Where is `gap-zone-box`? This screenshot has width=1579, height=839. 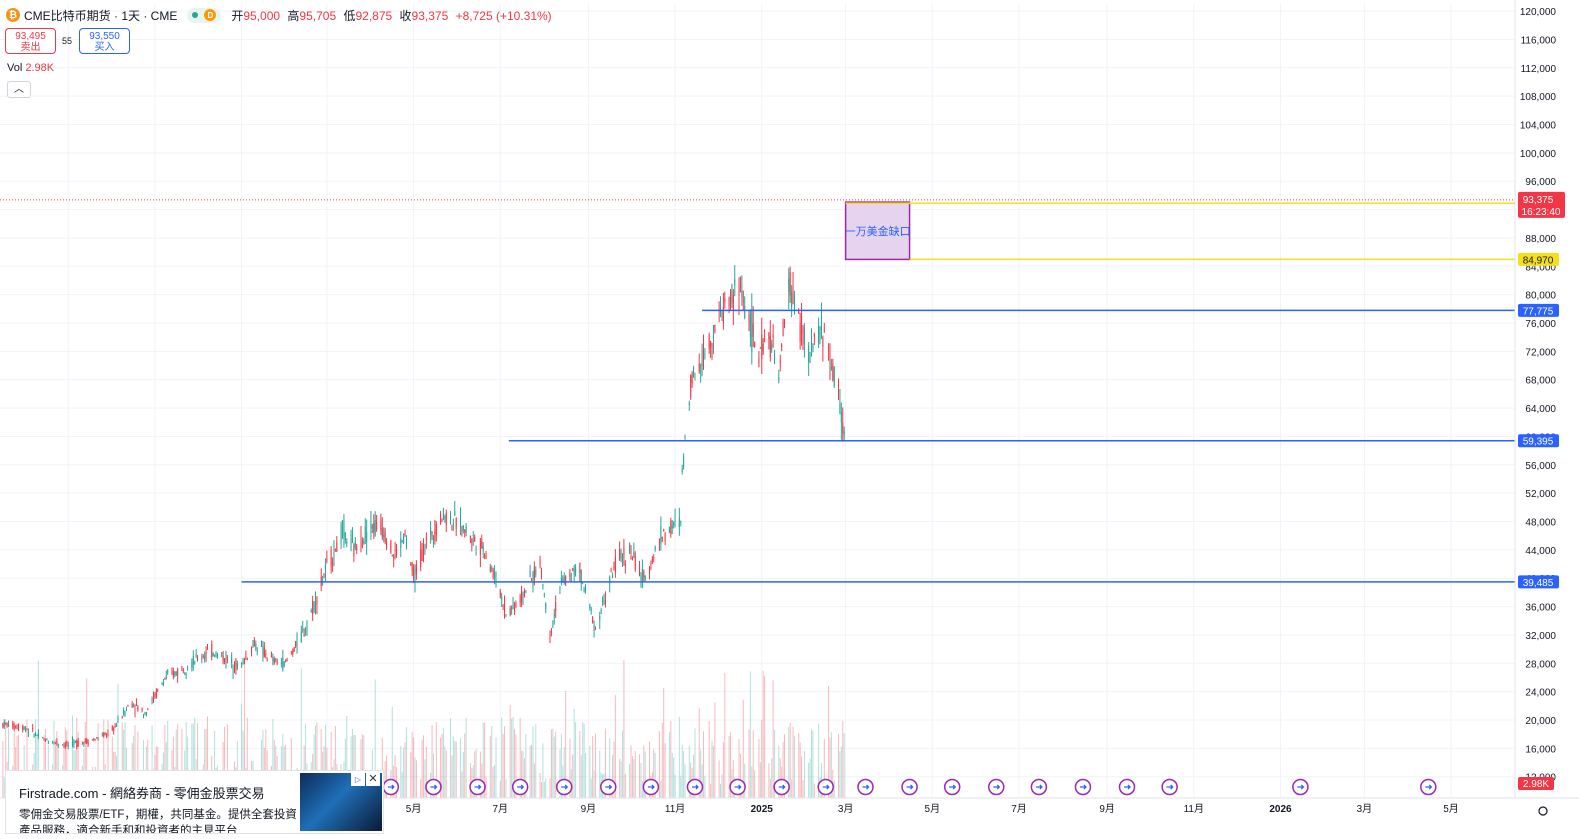 gap-zone-box is located at coordinates (877, 231).